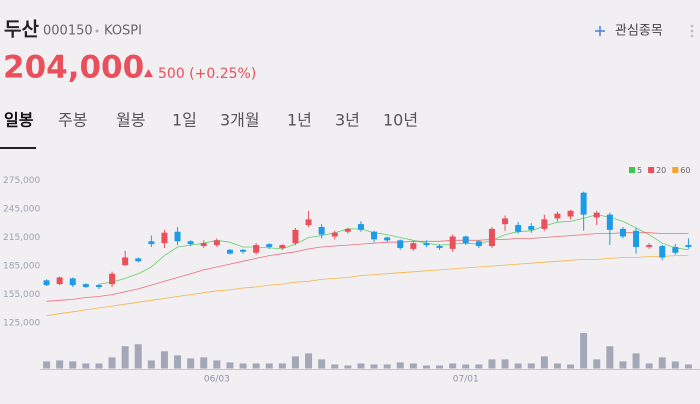 The height and width of the screenshot is (404, 700). What do you see at coordinates (207, 74) in the screenshot?
I see `price-change: 500 (+0.25%)` at bounding box center [207, 74].